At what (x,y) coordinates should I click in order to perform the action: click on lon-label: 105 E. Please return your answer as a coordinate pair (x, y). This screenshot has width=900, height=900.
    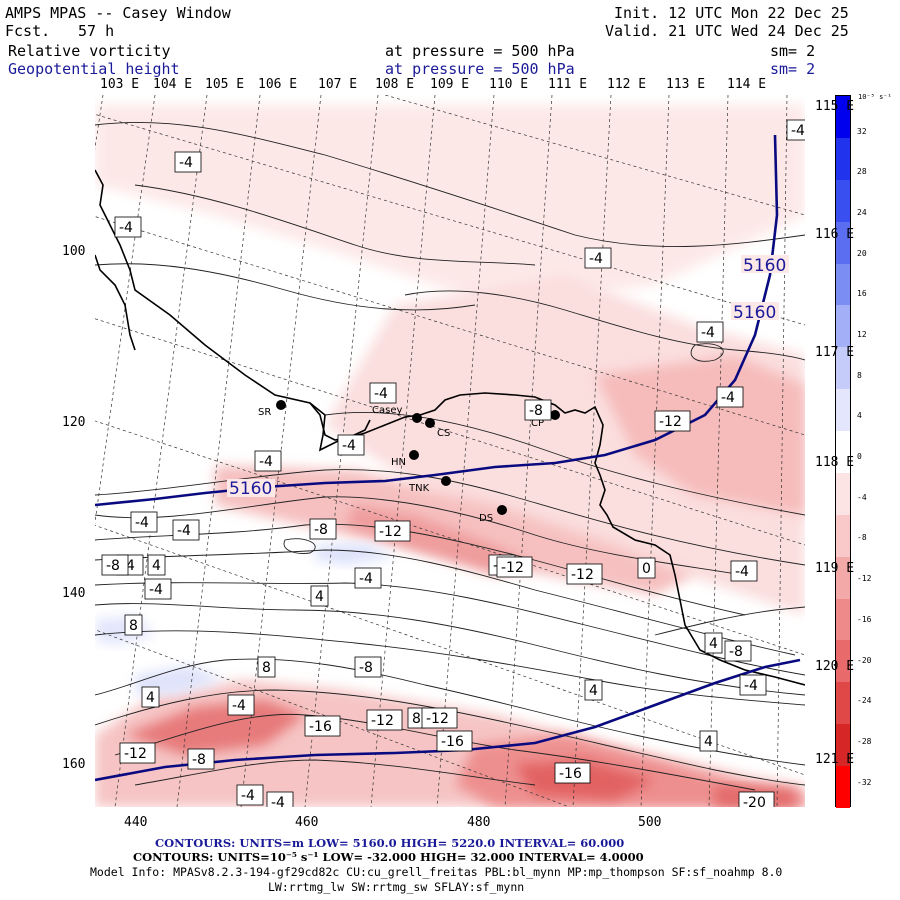
    Looking at the image, I should click on (225, 84).